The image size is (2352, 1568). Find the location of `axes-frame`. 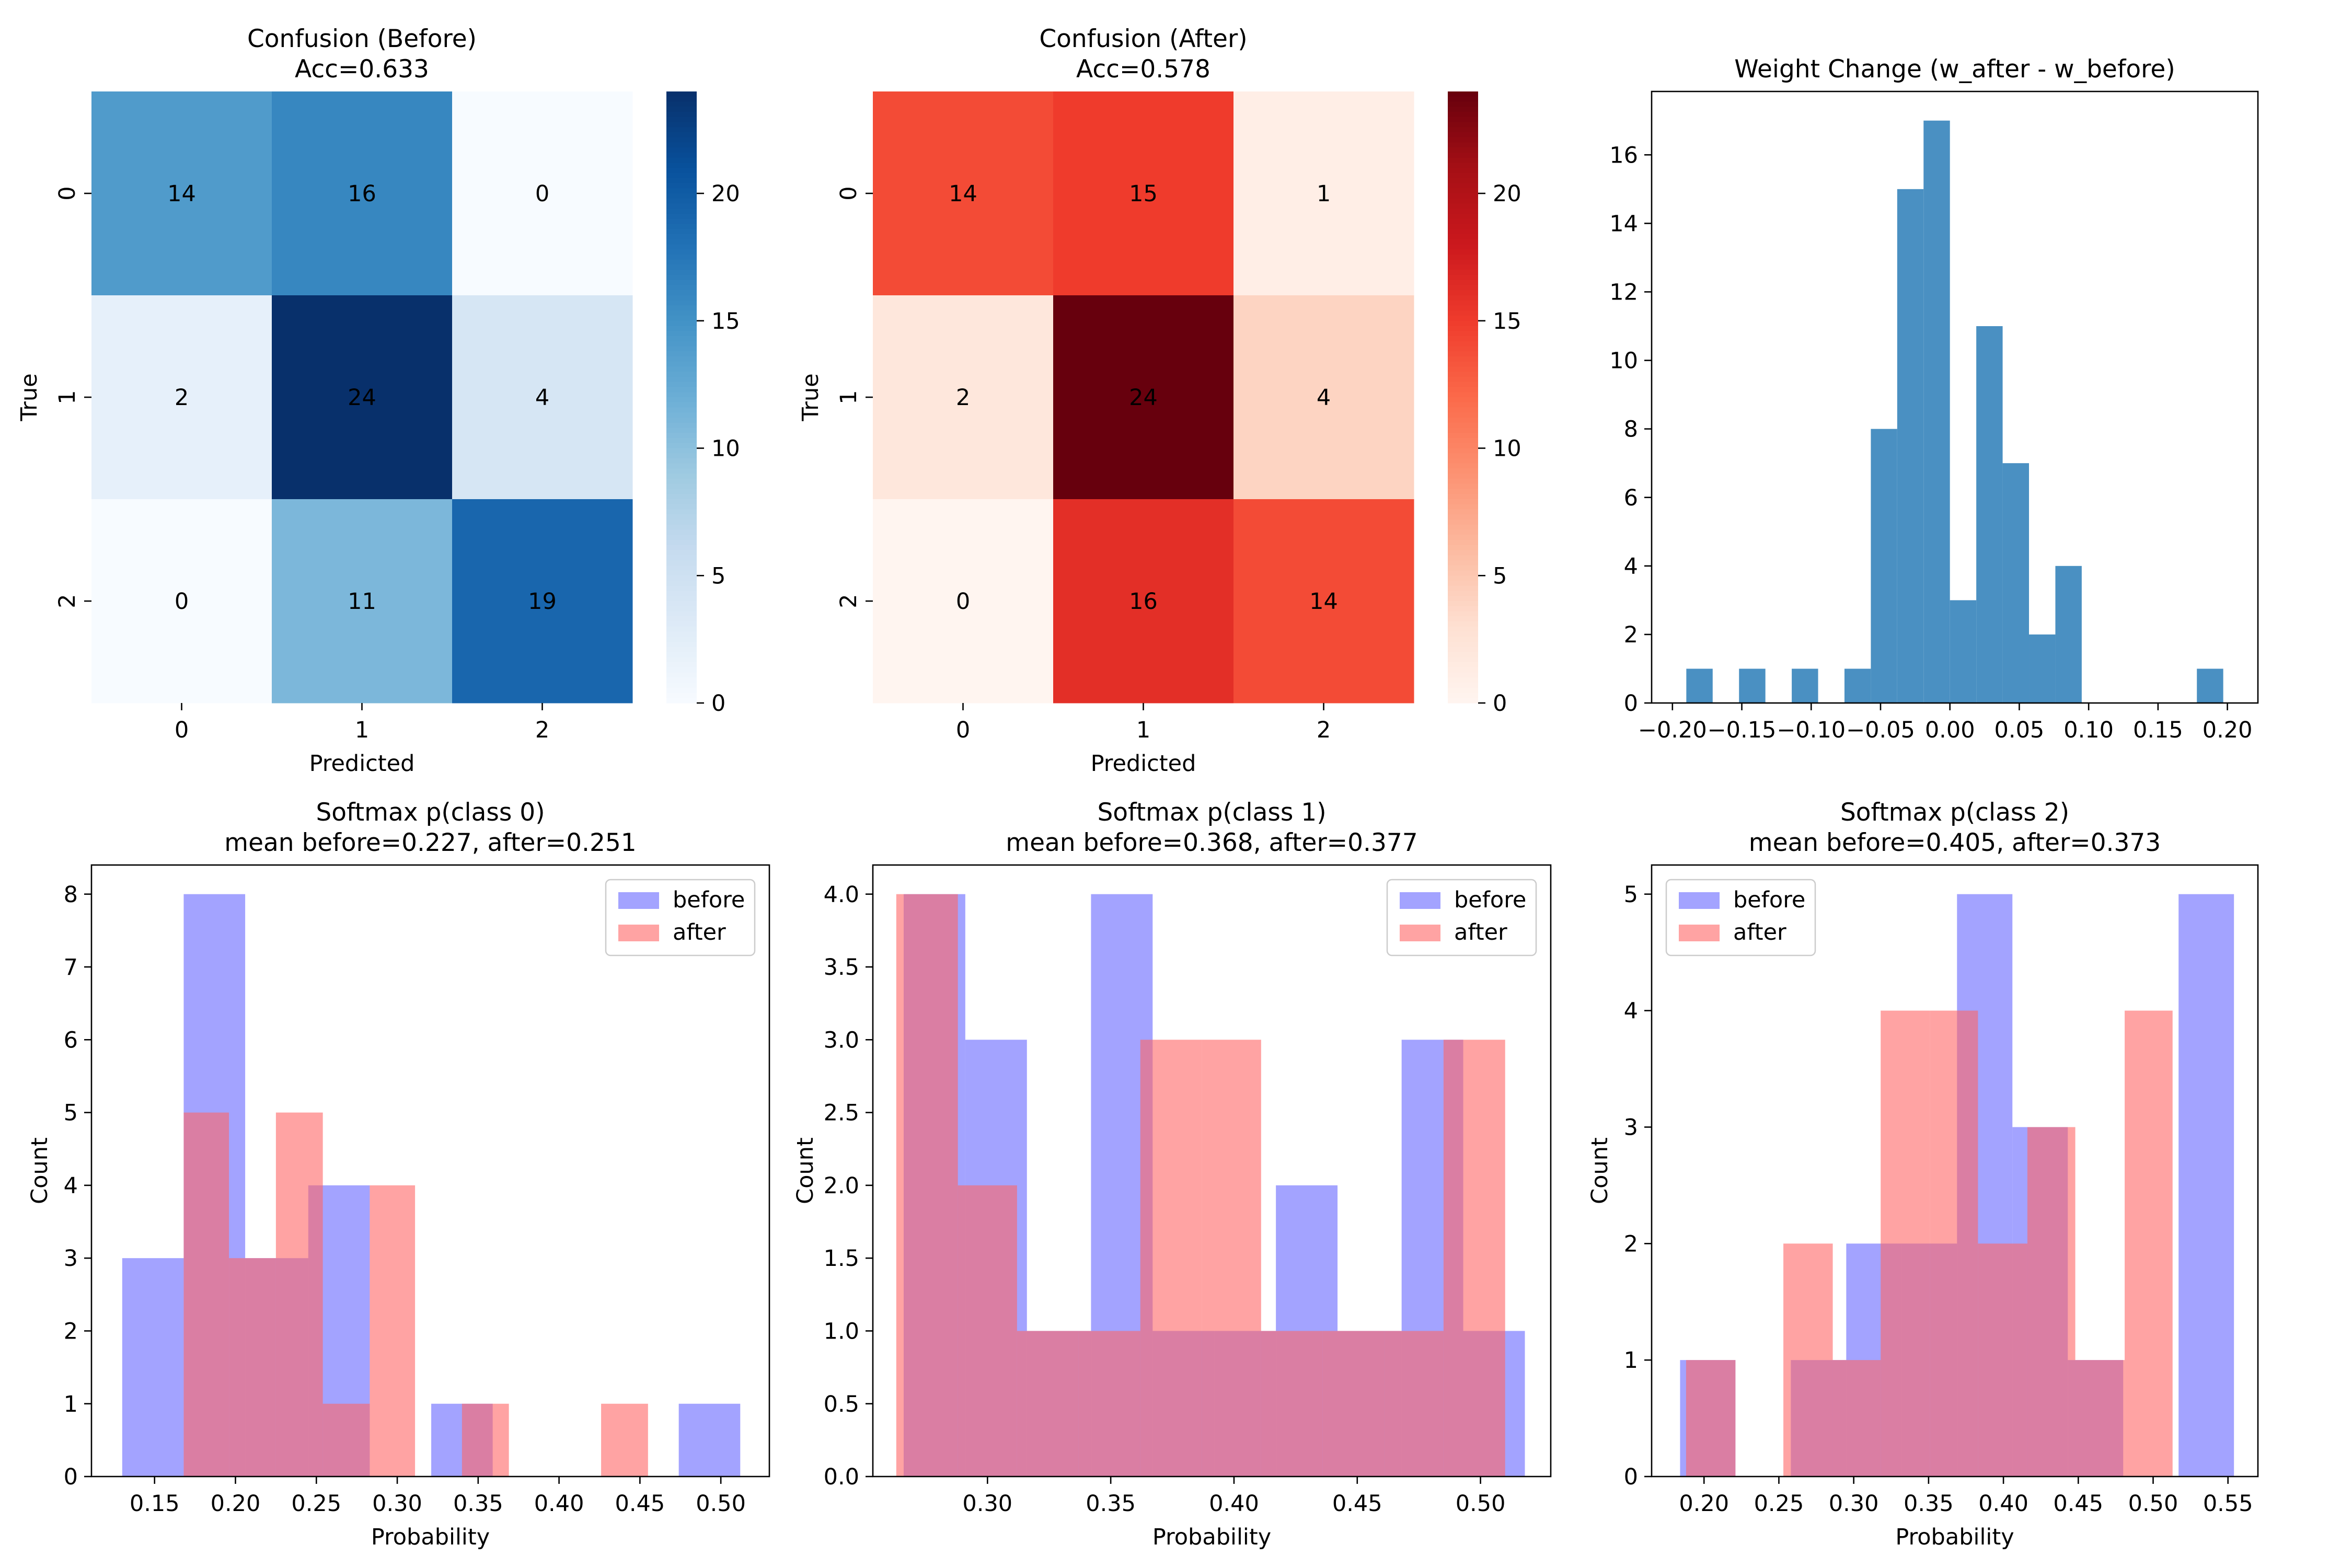

axes-frame is located at coordinates (1955, 1171).